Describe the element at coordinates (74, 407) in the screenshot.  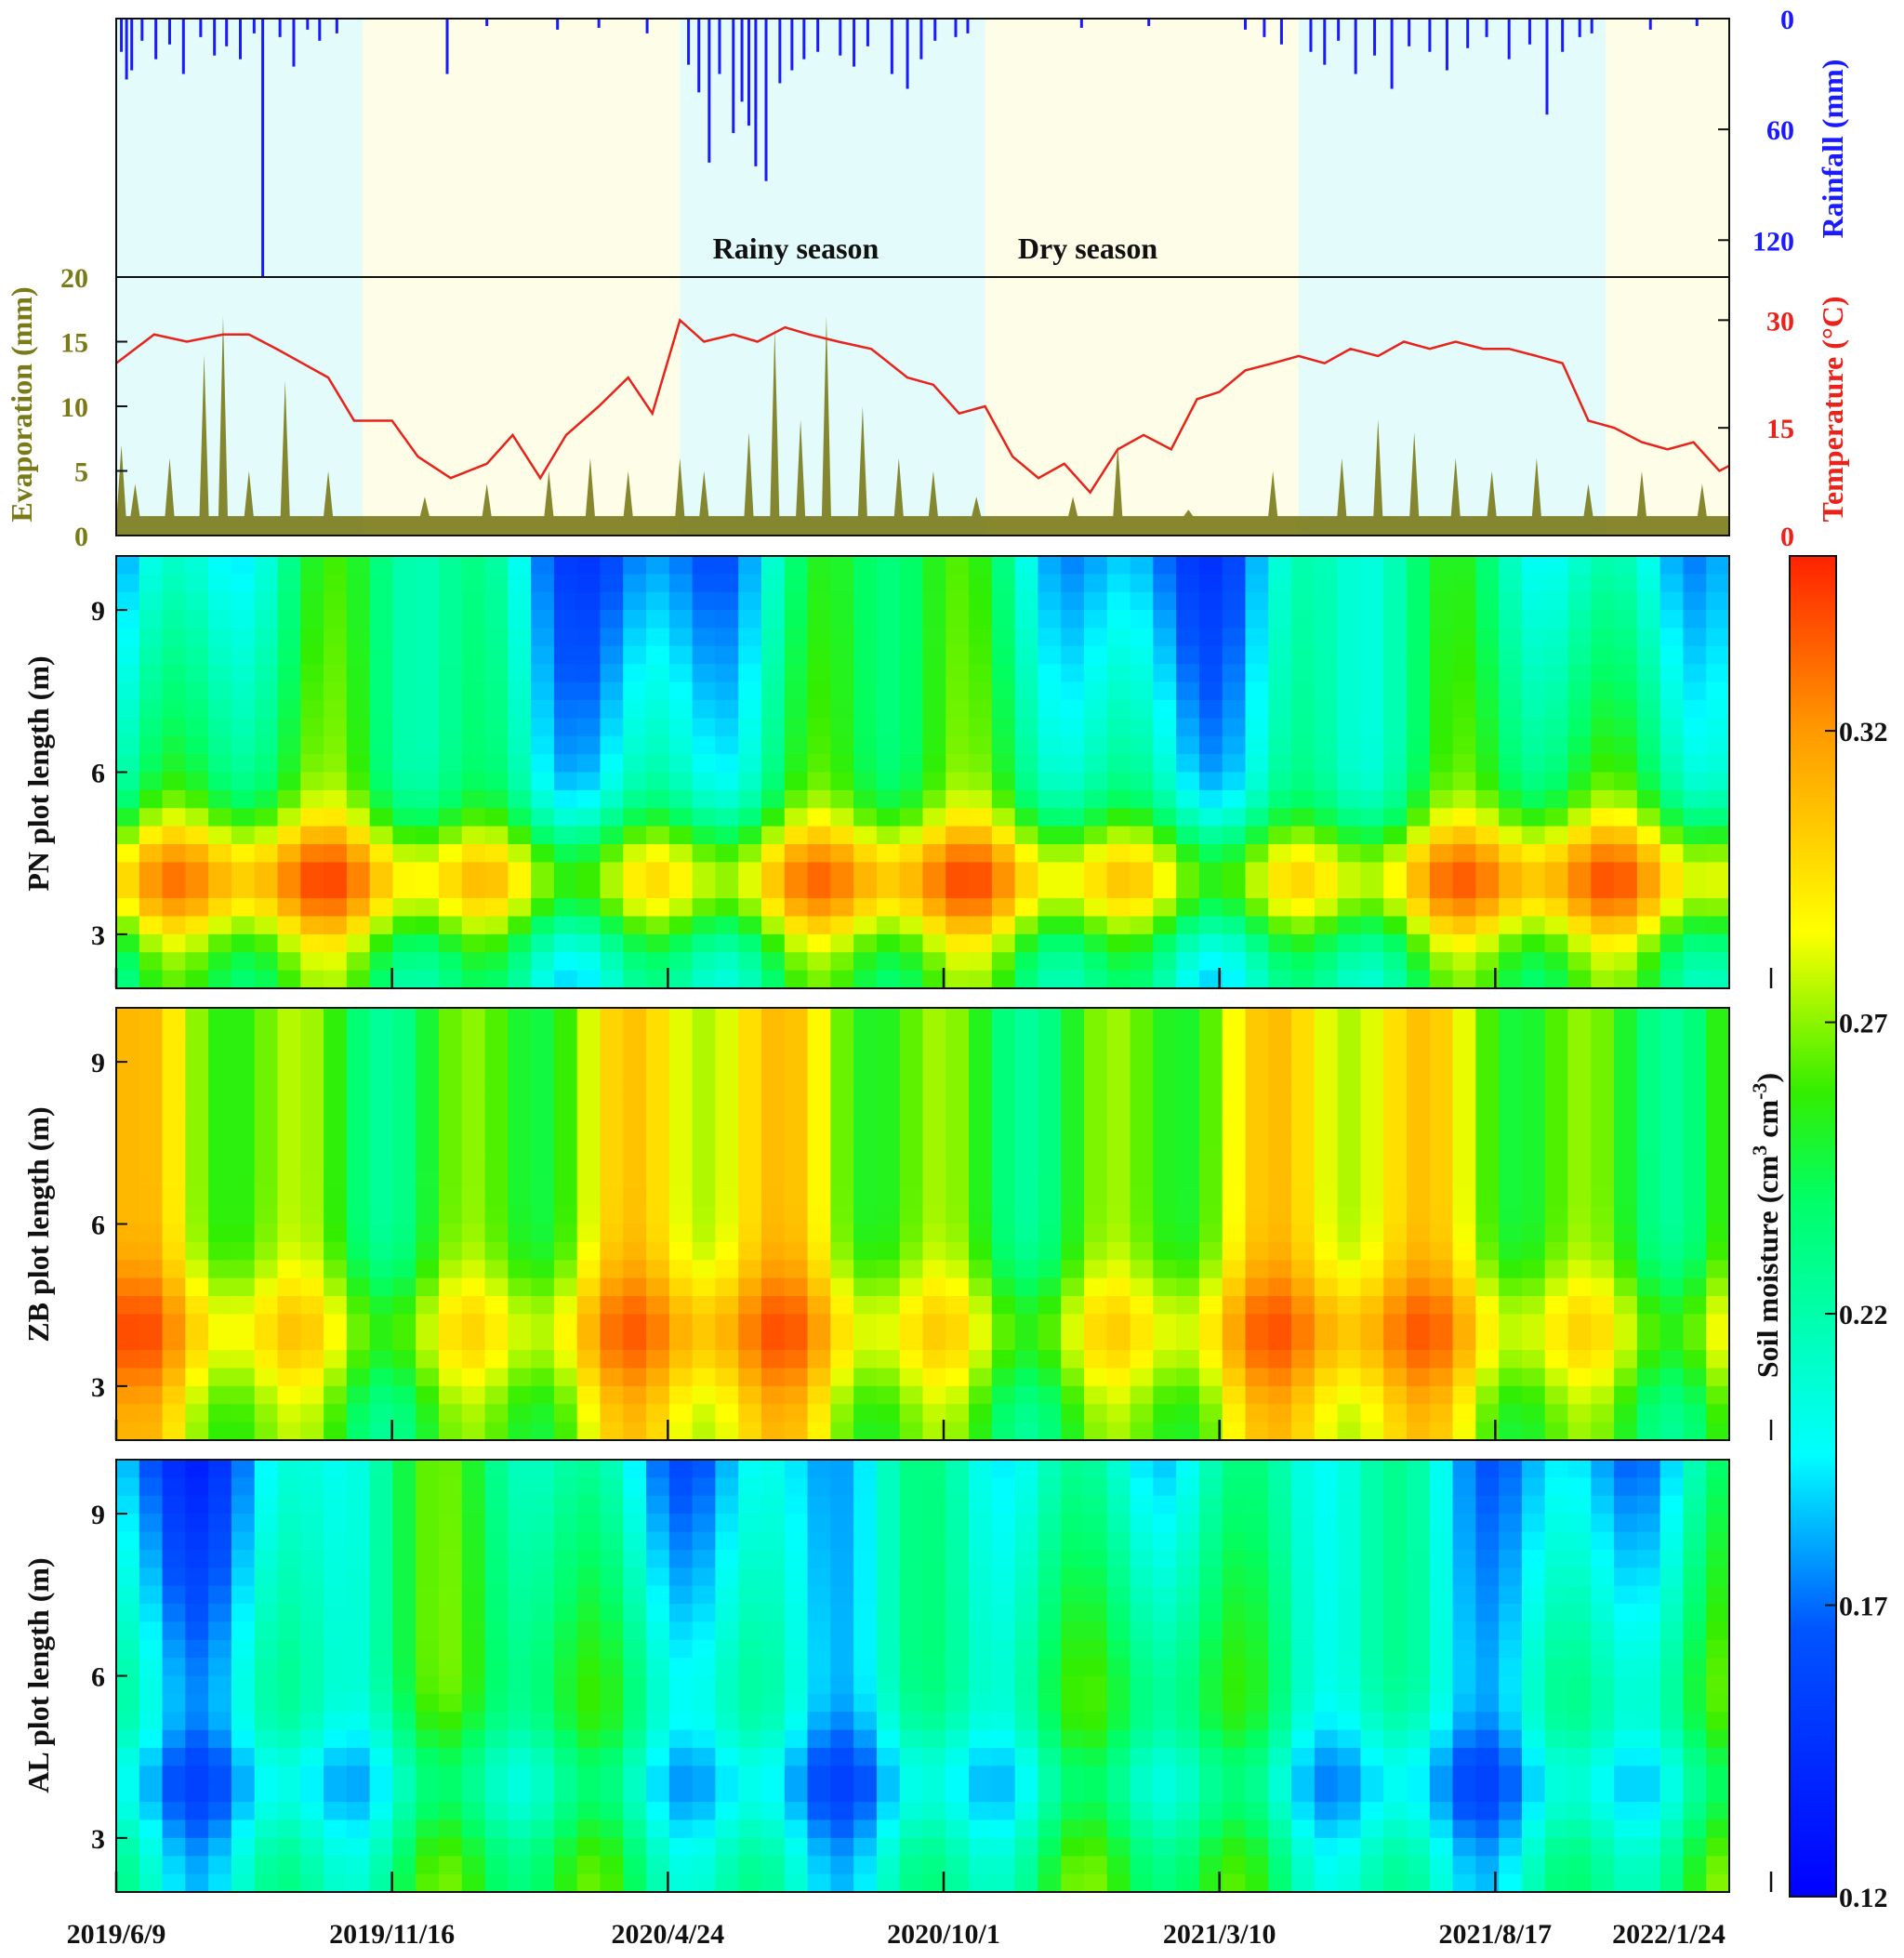
I see `evap-tick-label: 10` at that location.